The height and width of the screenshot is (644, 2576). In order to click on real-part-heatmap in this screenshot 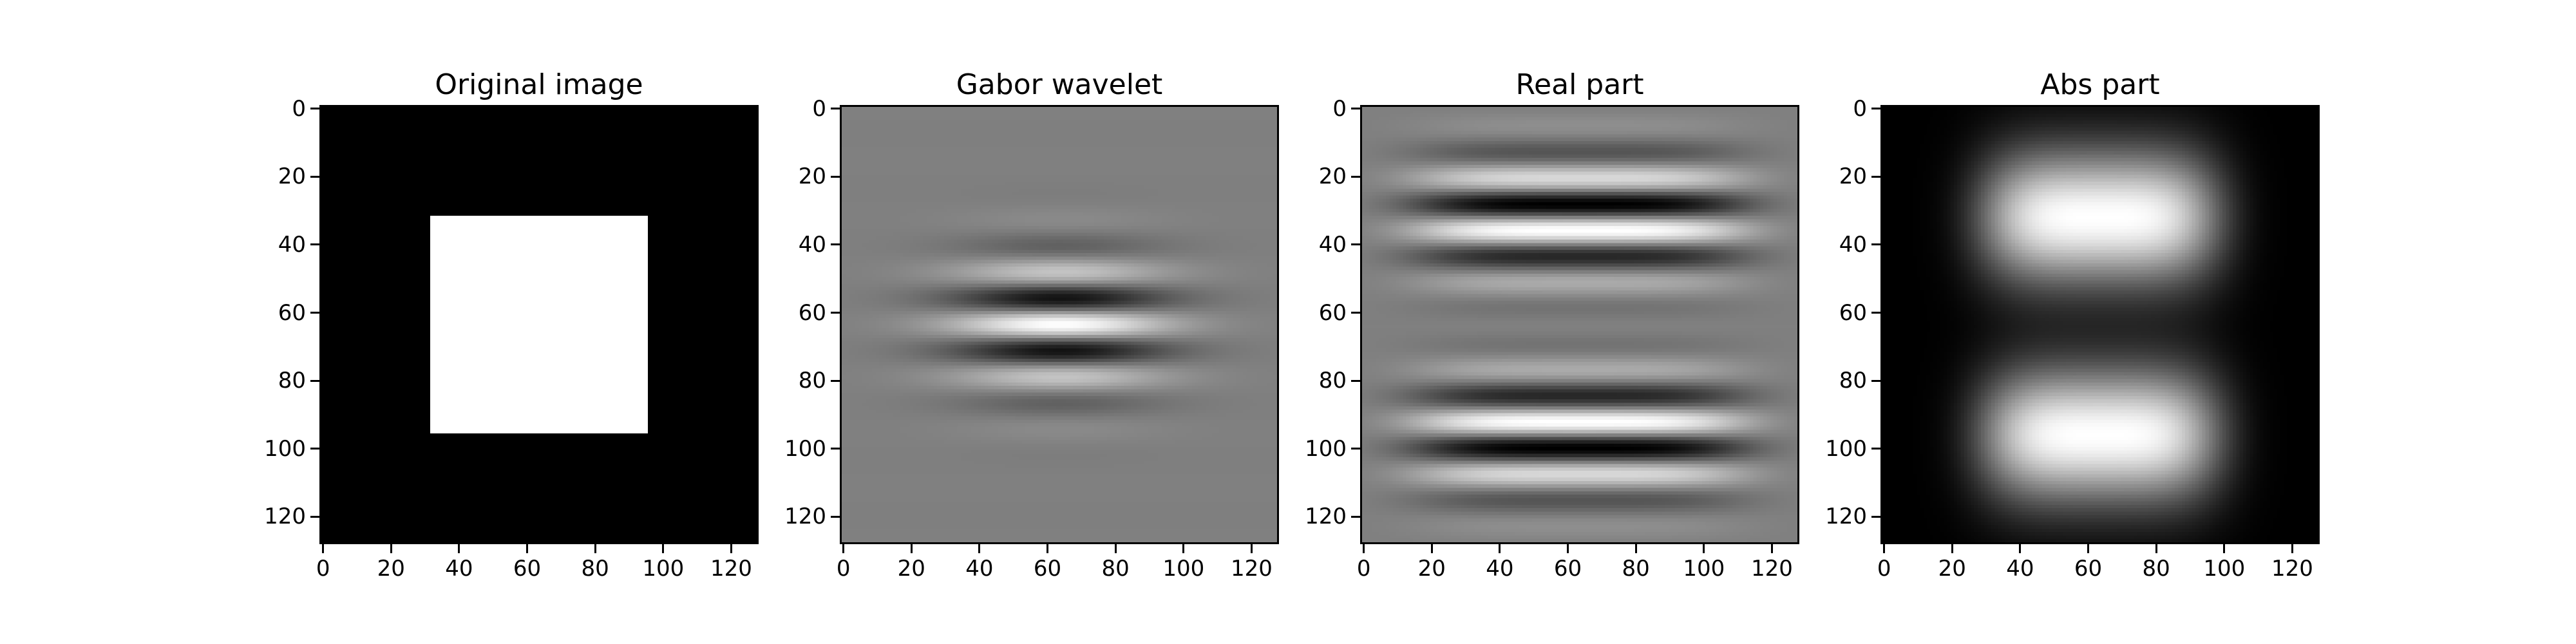, I will do `click(1579, 325)`.